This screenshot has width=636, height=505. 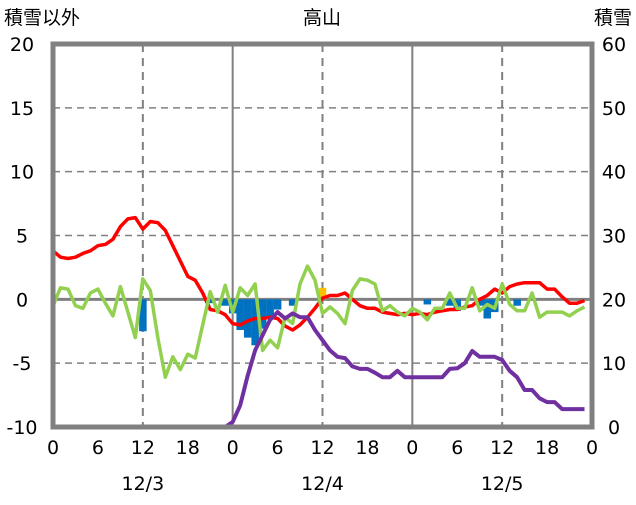 I want to click on right-tick-label: 20, so click(x=614, y=300).